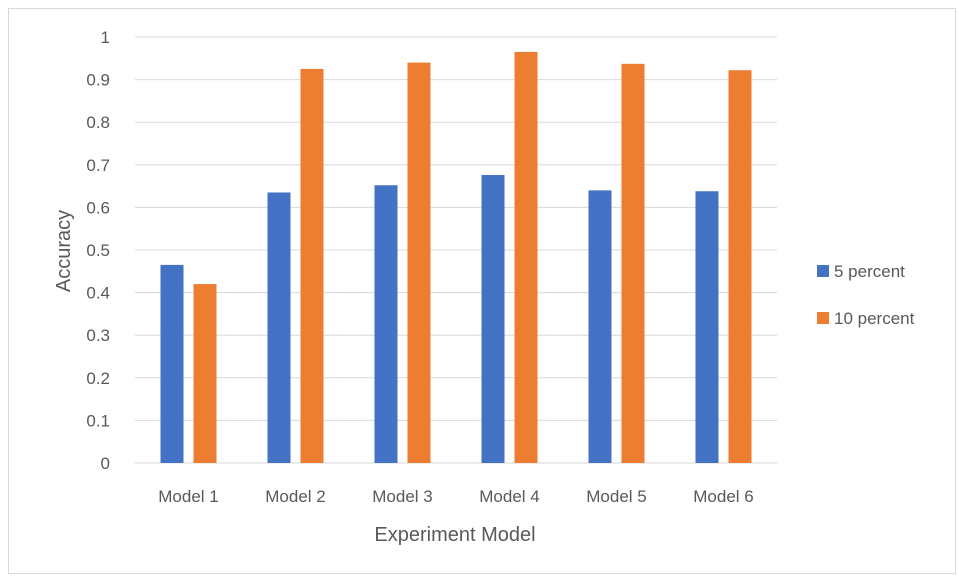 The width and height of the screenshot is (959, 578). Describe the element at coordinates (98, 207) in the screenshot. I see `y-tick-label: 0.6` at that location.